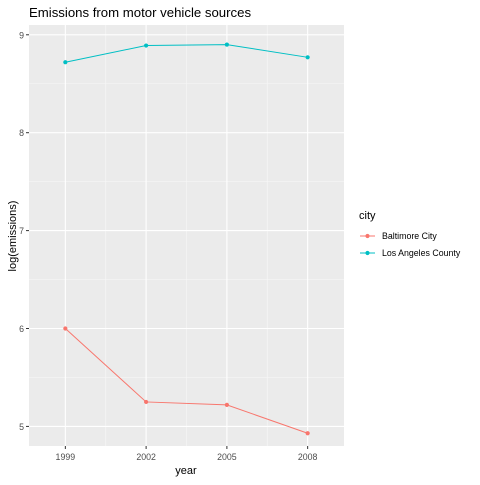 The image size is (480, 485). What do you see at coordinates (65, 62) in the screenshot?
I see `data-point-los-angeles-county-1999` at bounding box center [65, 62].